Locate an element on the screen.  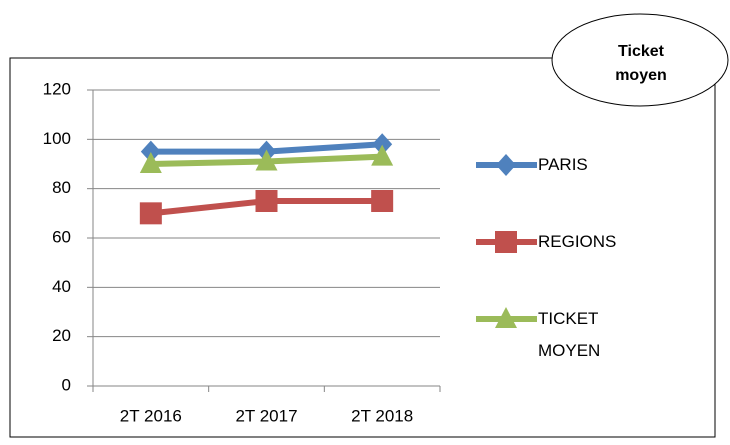
x-tick-label: 2T 2018 is located at coordinates (382, 415).